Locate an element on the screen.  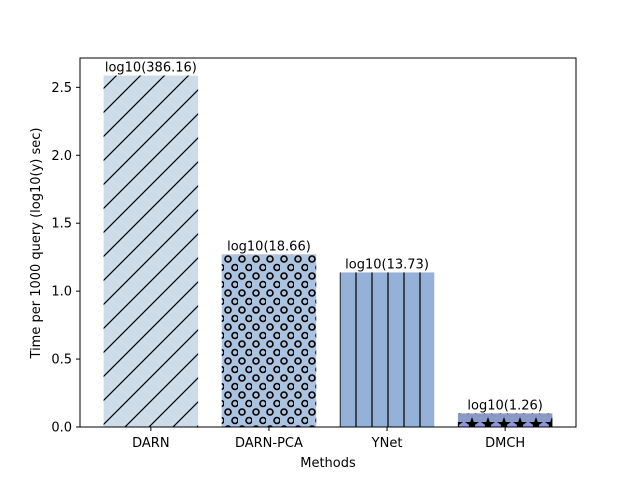
y-tick-label: 1.0 is located at coordinates (61, 292).